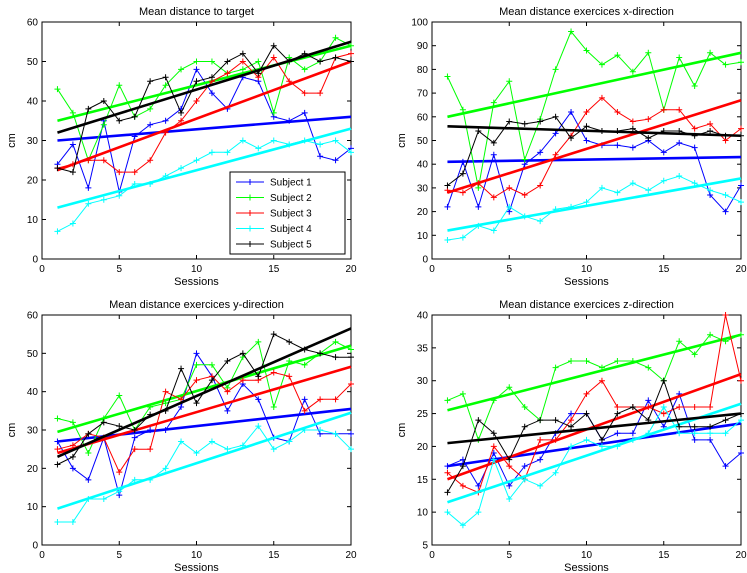 This screenshot has height=573, width=747. I want to click on trend-line, so click(594, 131).